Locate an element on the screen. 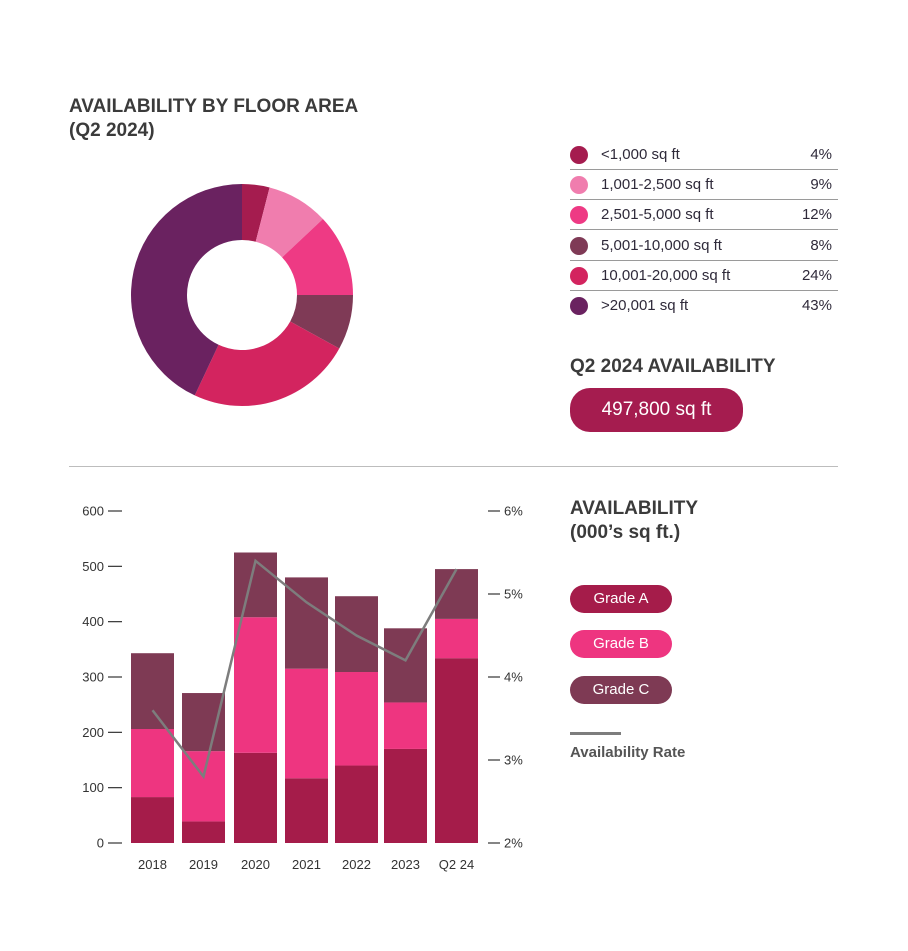  legend-grade-b: Grade B is located at coordinates (621, 644).